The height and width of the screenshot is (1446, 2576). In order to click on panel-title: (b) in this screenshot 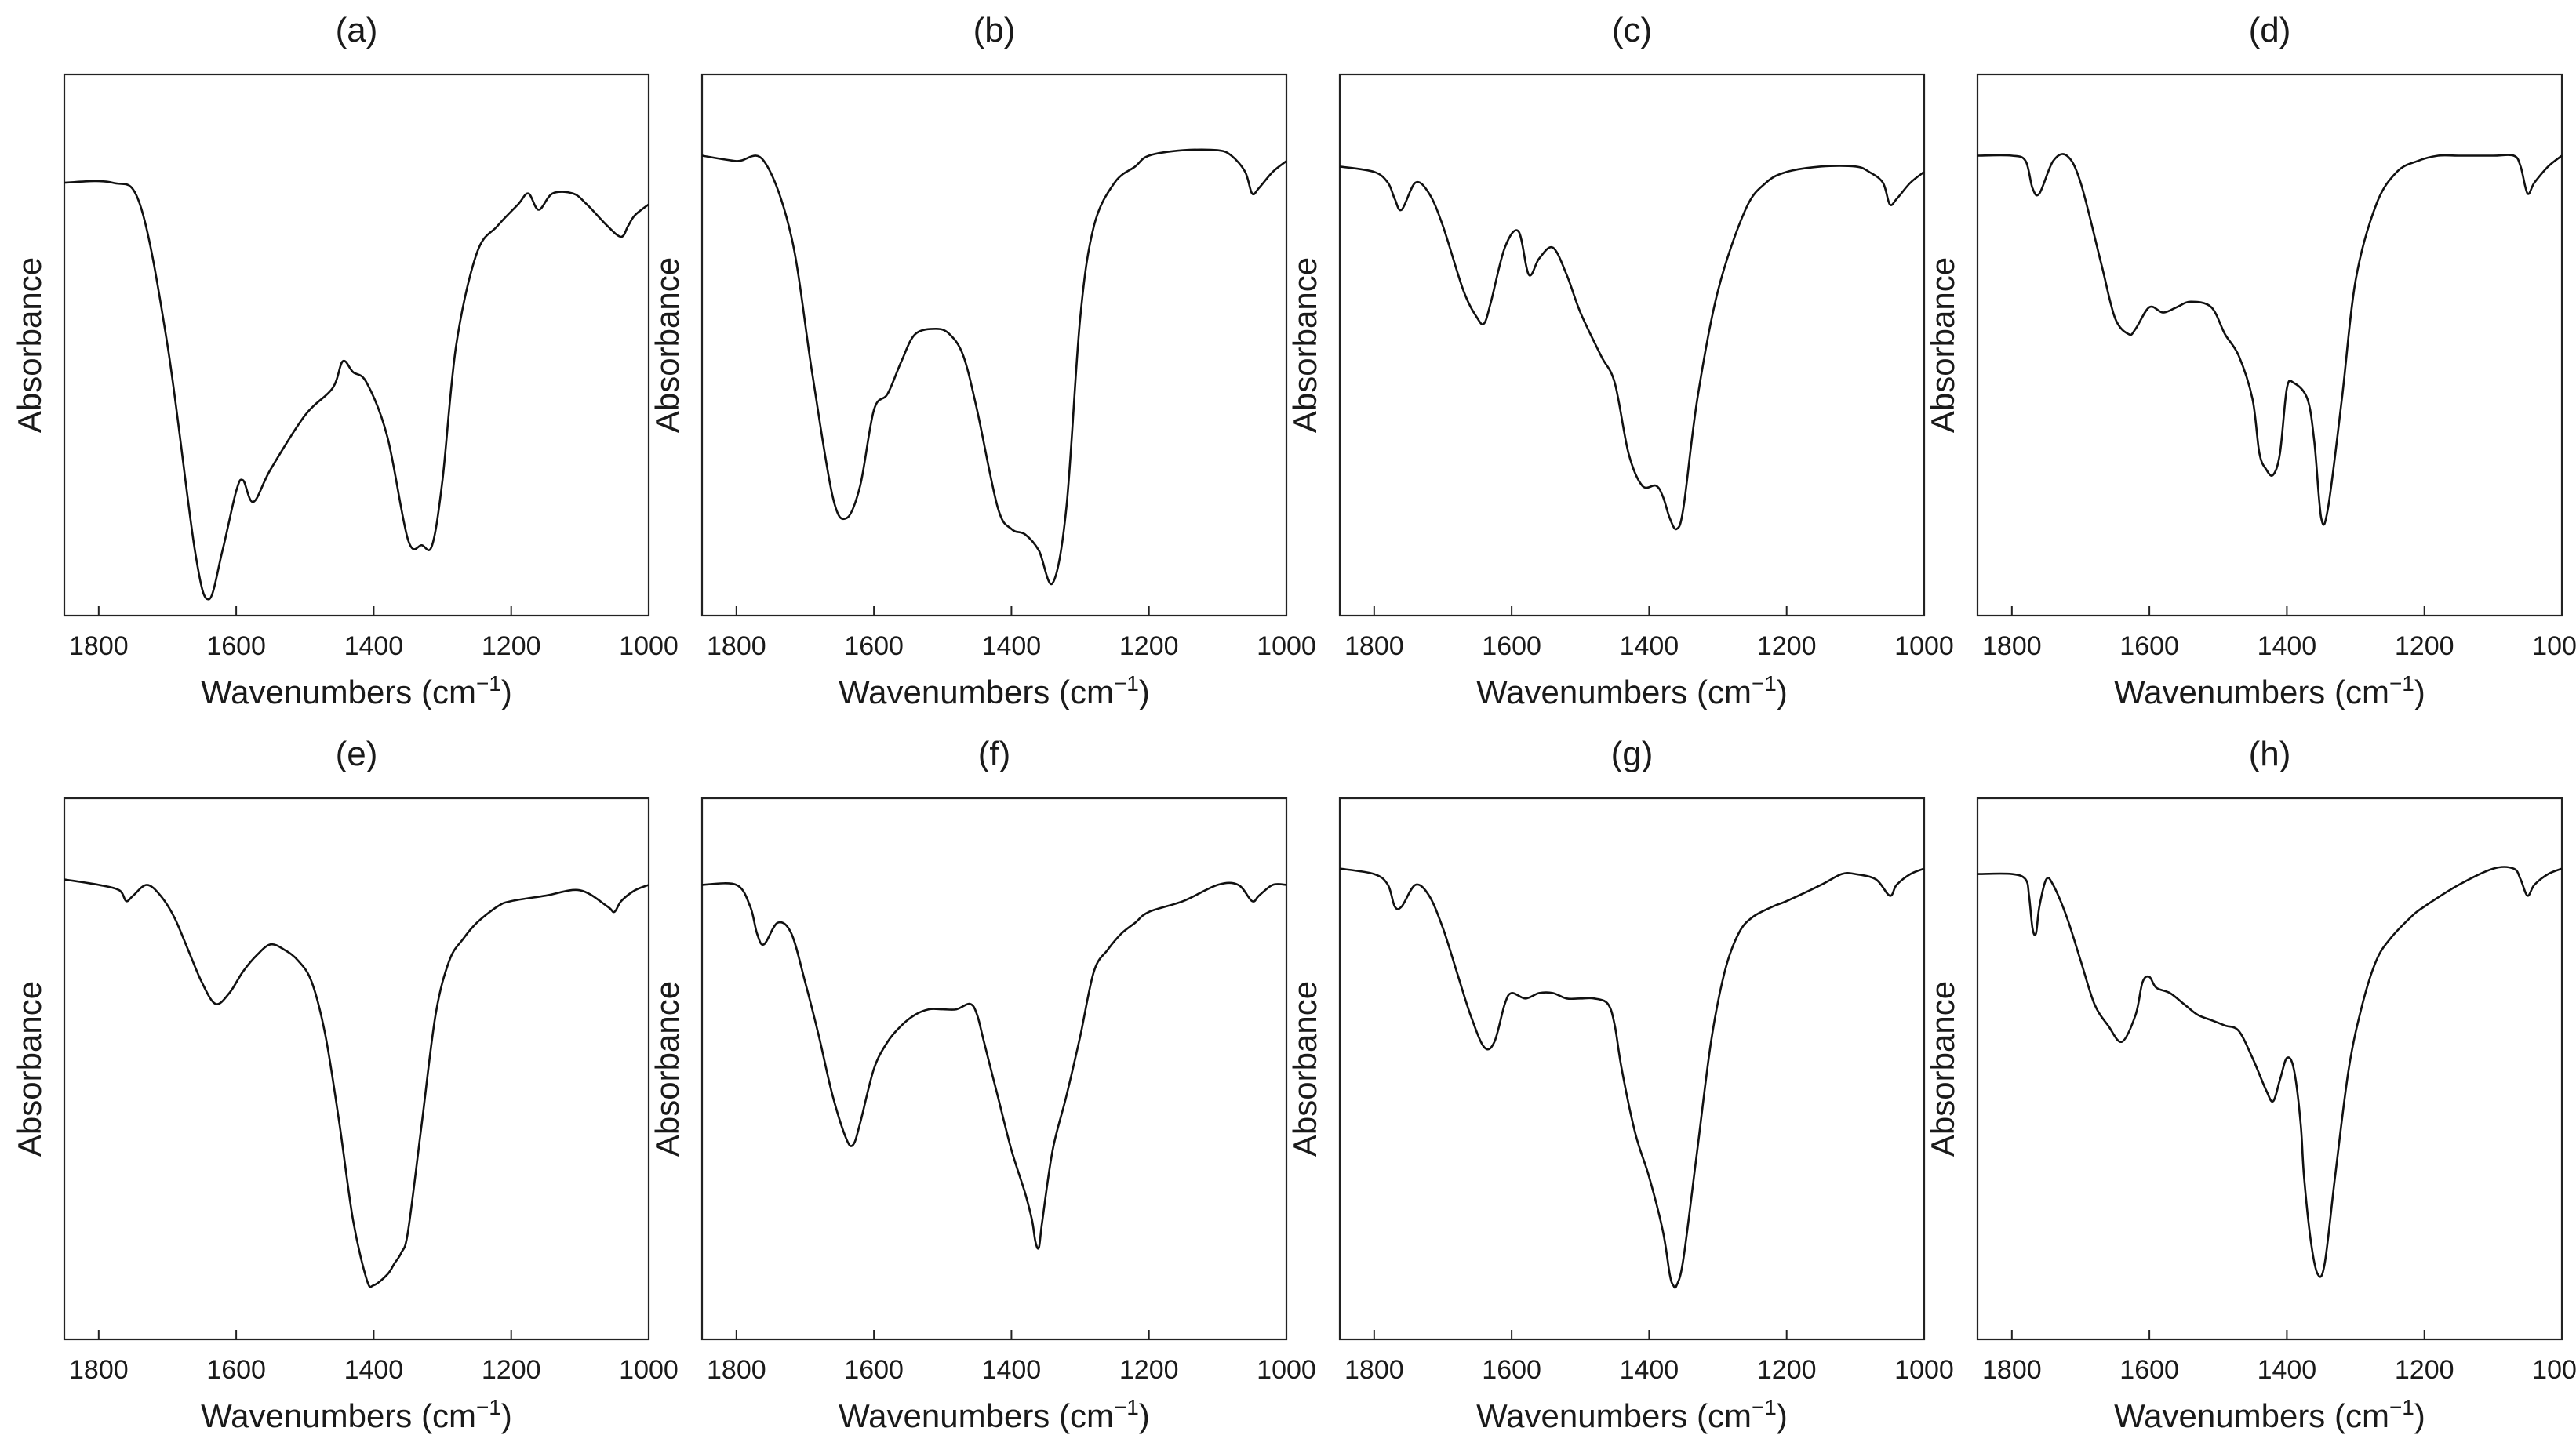, I will do `click(994, 30)`.